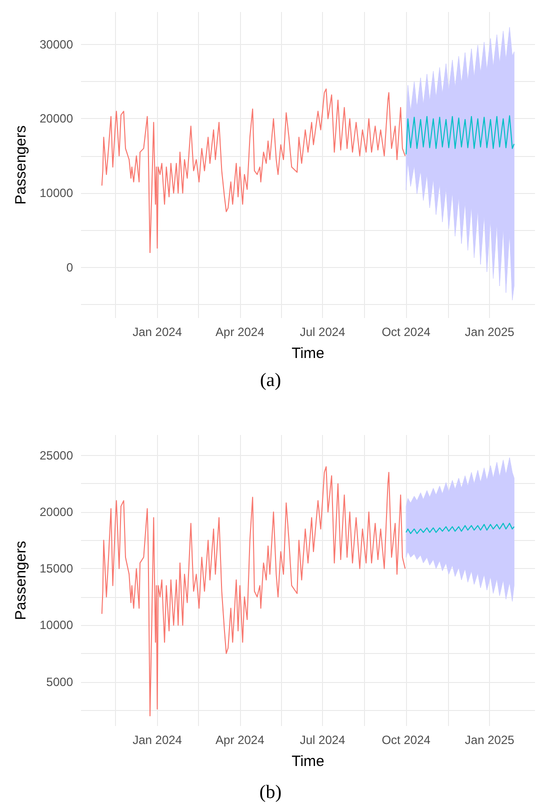  What do you see at coordinates (57, 44) in the screenshot?
I see `y-tick-label: 30000` at bounding box center [57, 44].